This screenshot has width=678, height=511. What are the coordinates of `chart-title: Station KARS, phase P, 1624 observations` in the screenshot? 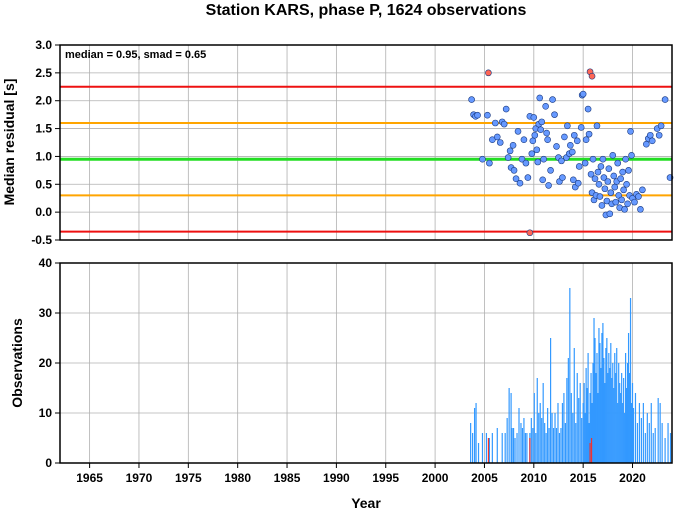 It's located at (366, 10).